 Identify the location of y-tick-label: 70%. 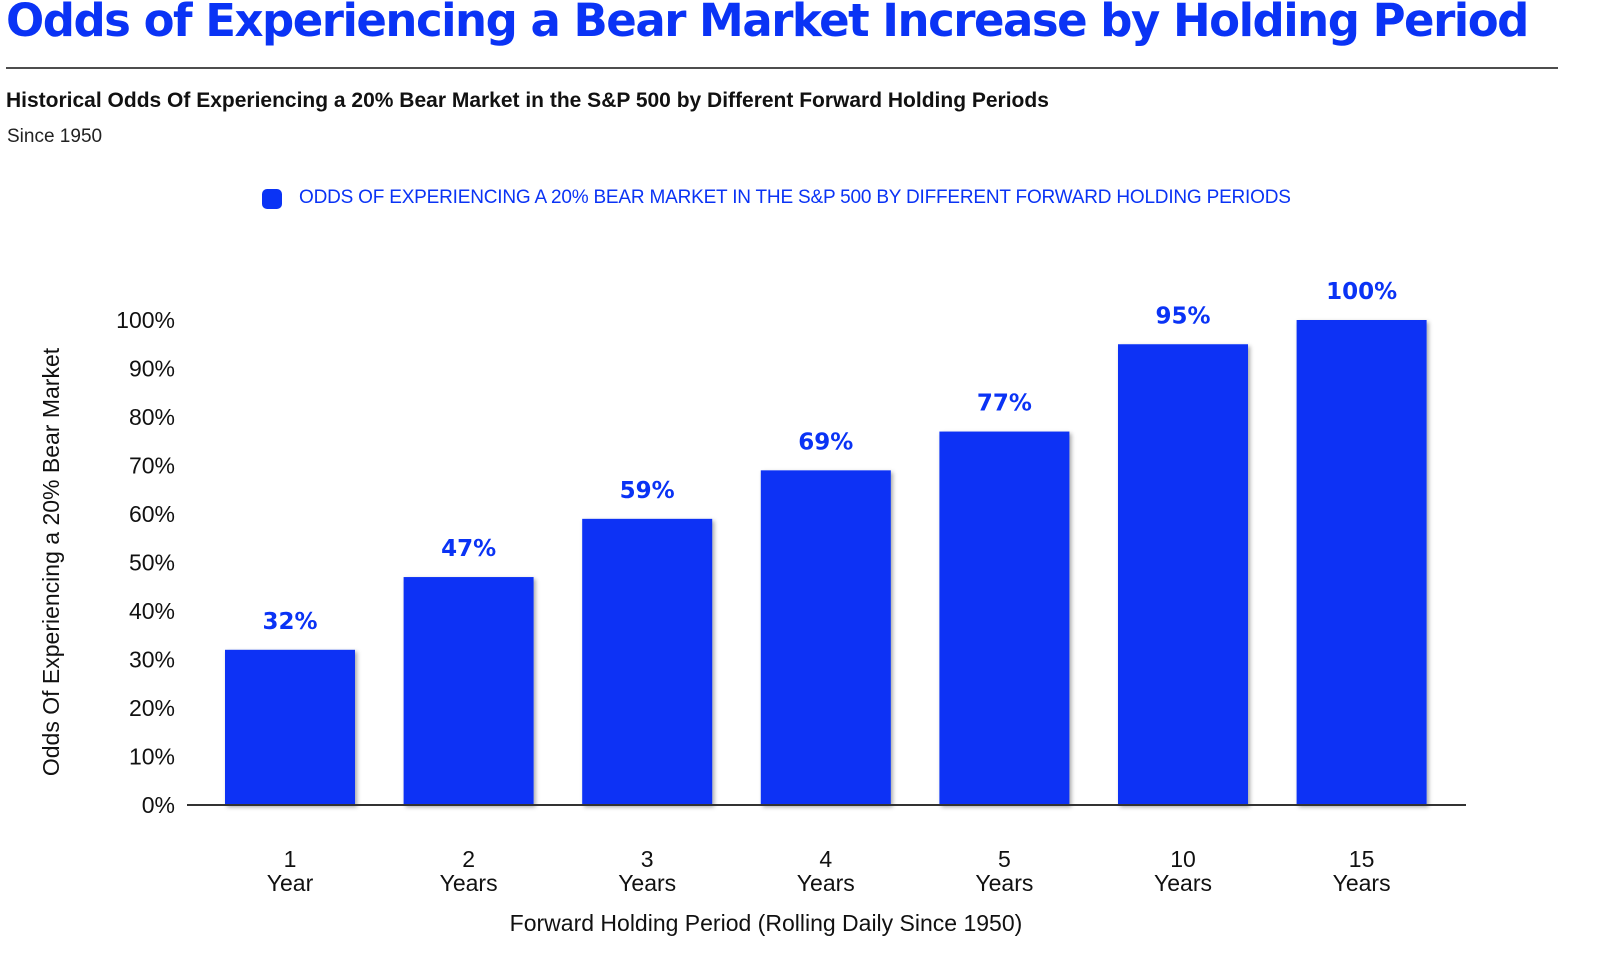
(152, 466).